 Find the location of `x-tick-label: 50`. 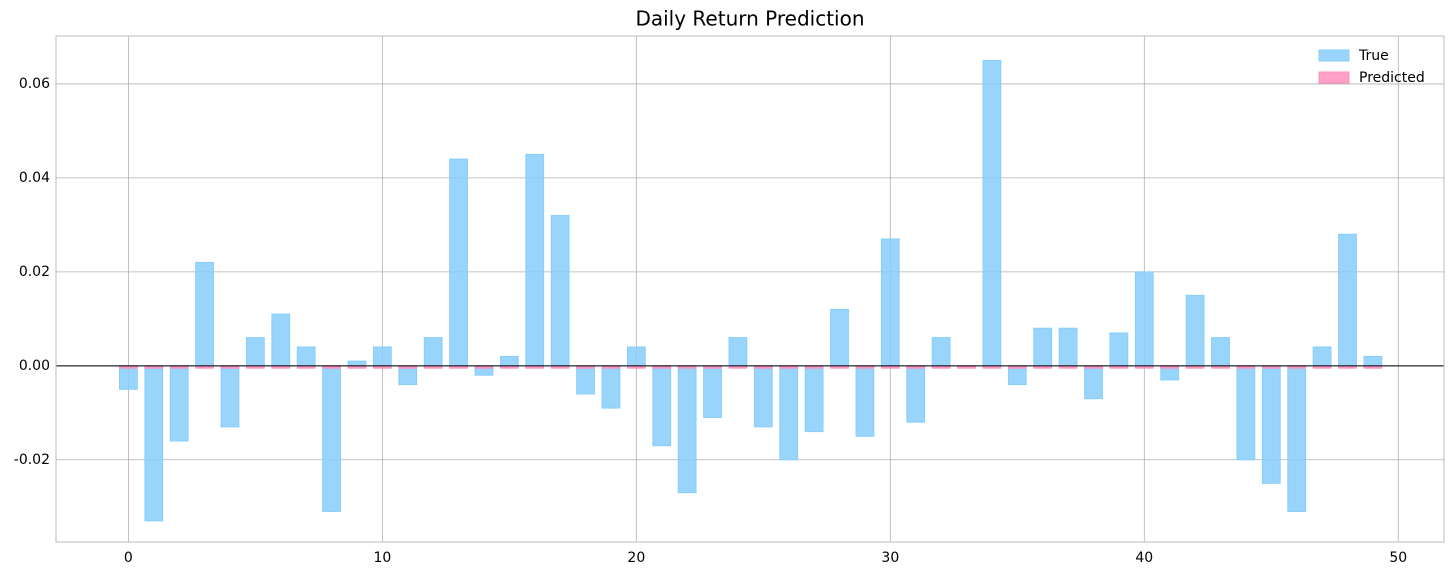

x-tick-label: 50 is located at coordinates (1398, 558).